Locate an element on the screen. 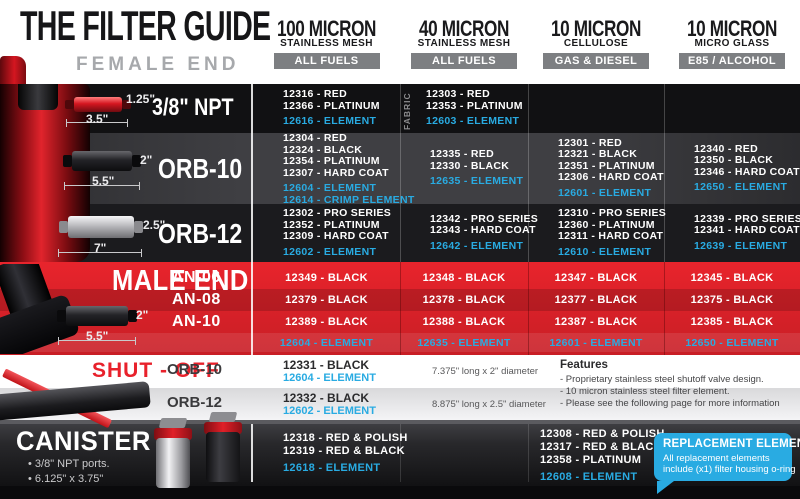  row-label-orb10: ORB-10 is located at coordinates (200, 168).